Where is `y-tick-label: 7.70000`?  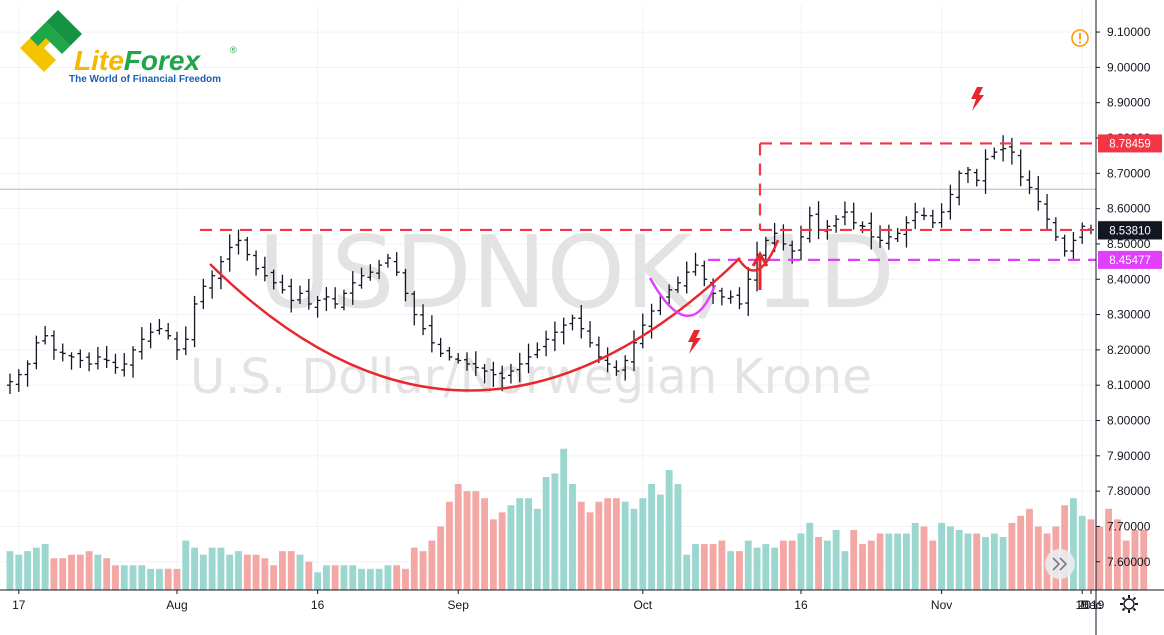 y-tick-label: 7.70000 is located at coordinates (1129, 526).